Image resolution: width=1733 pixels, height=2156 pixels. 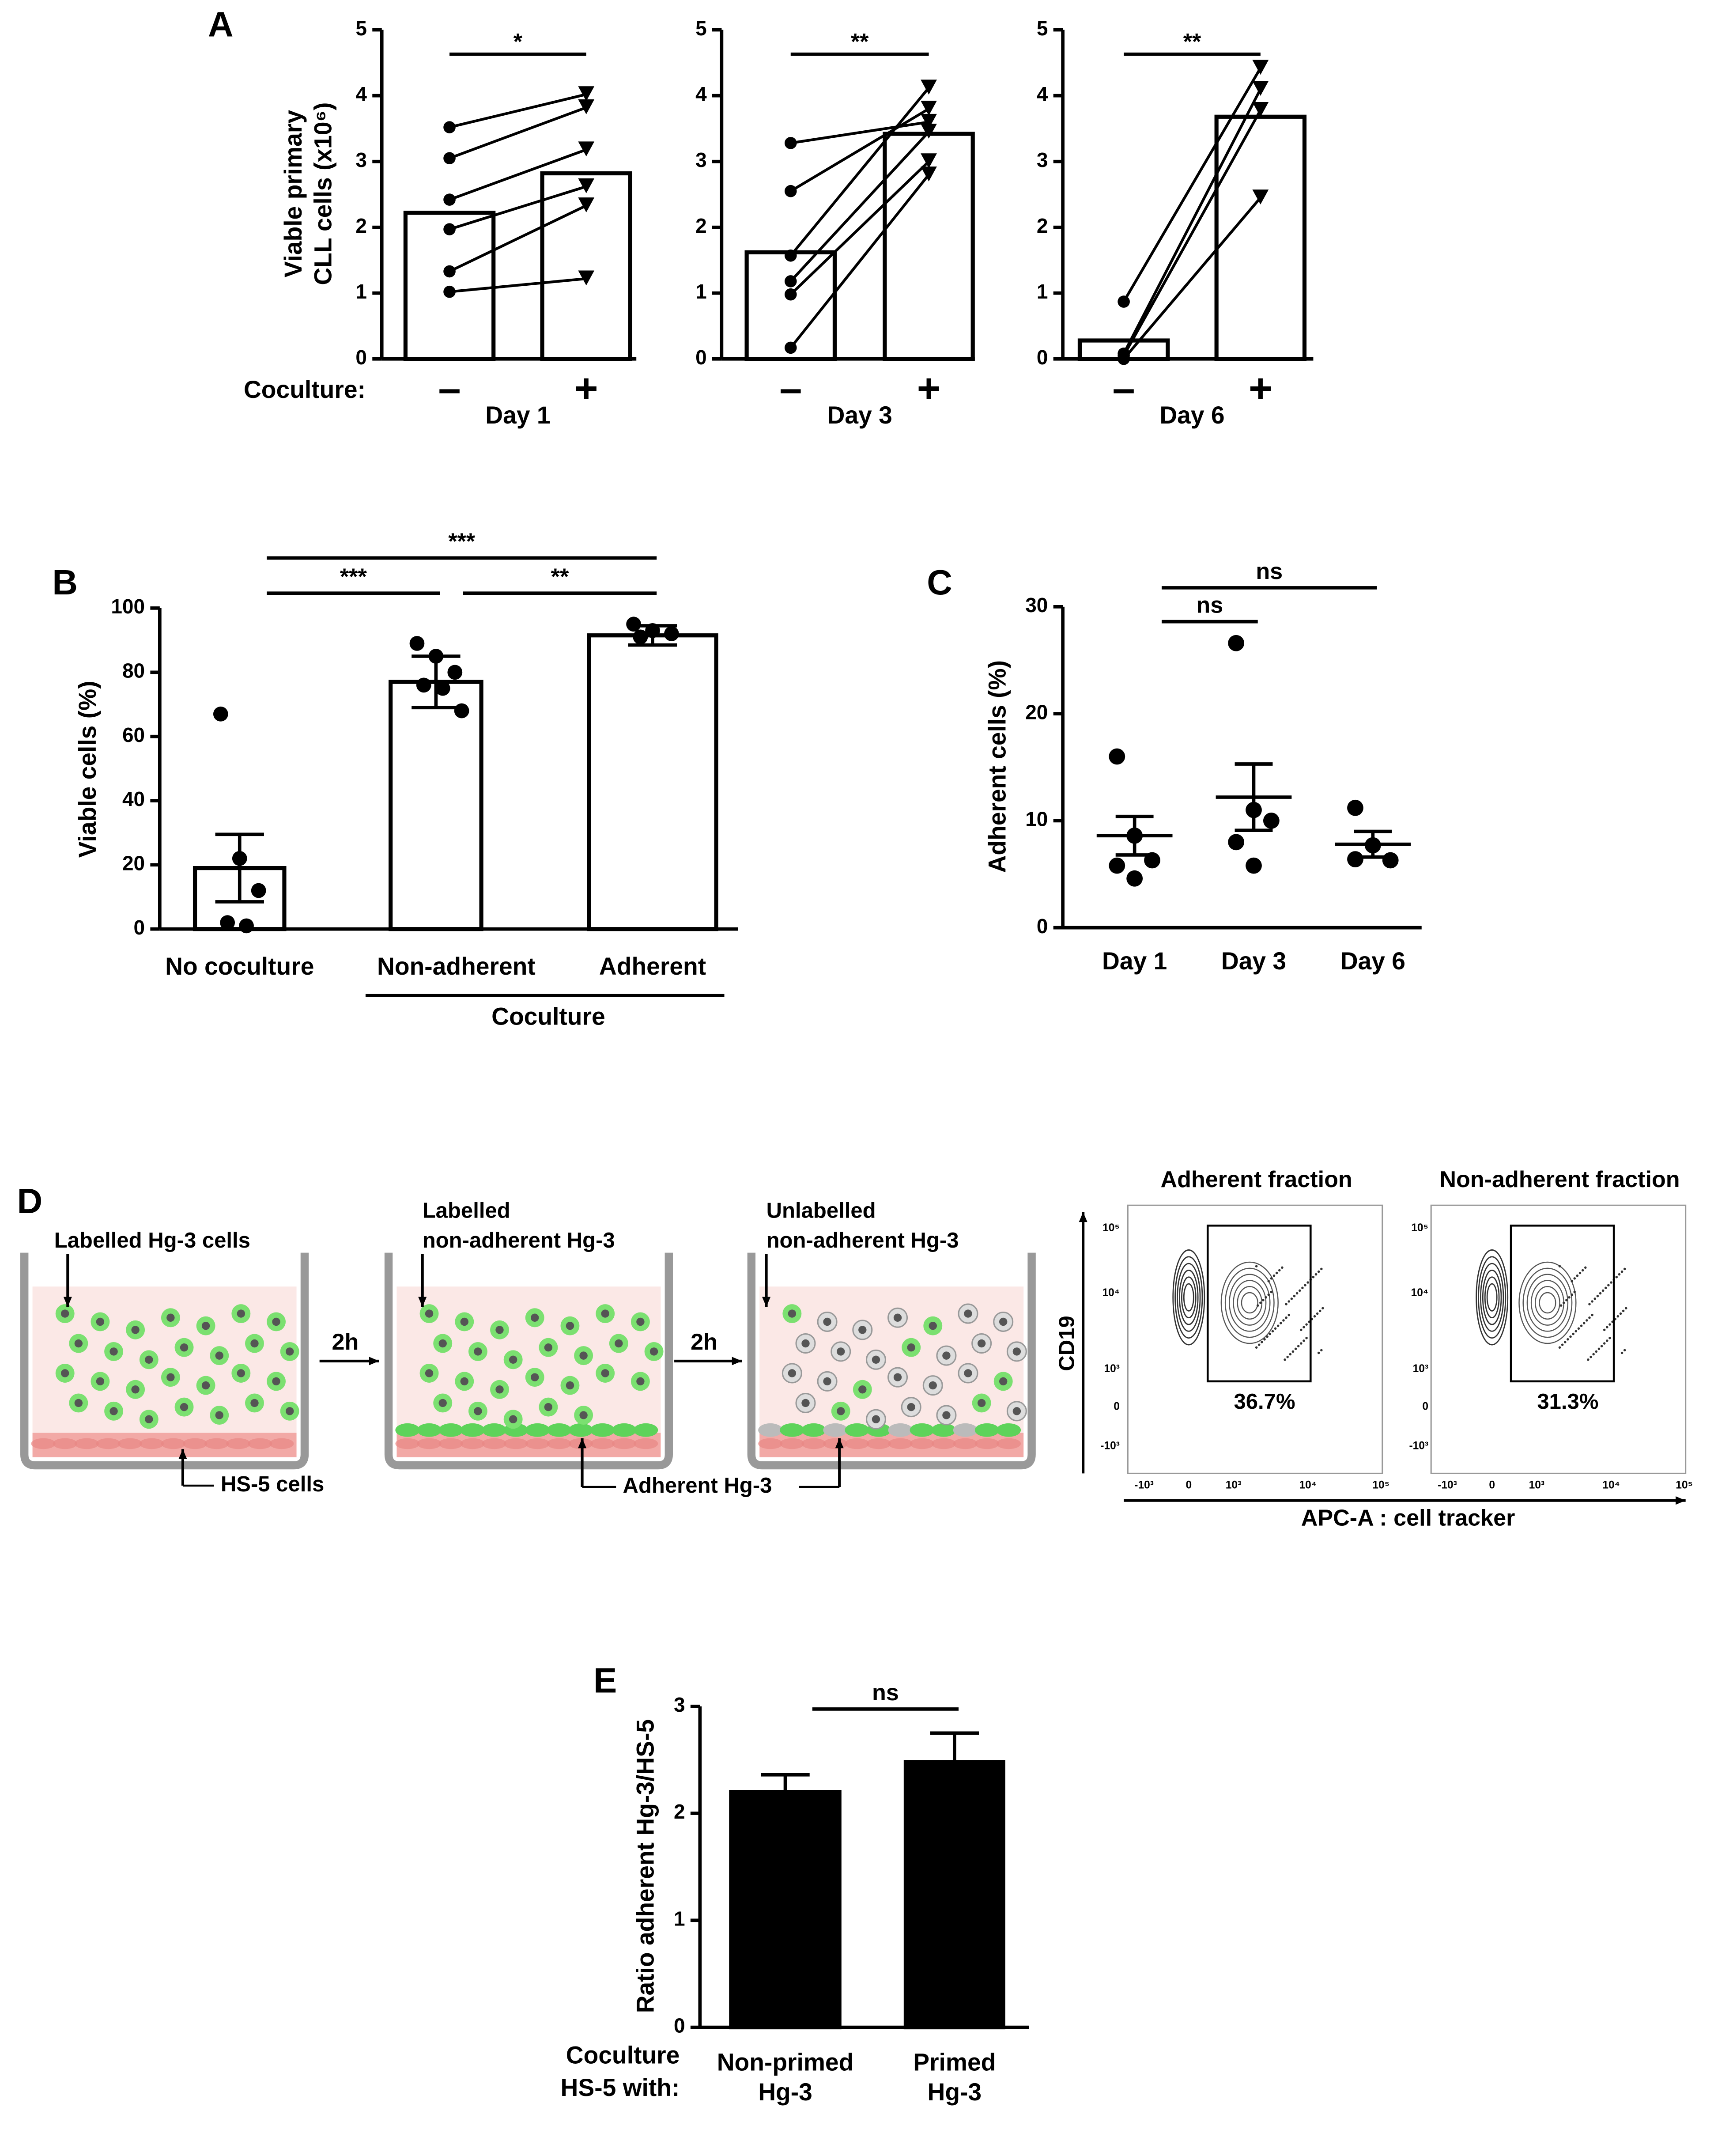 What do you see at coordinates (519, 1240) in the screenshot?
I see `diagram-label: non-adherent Hg-3` at bounding box center [519, 1240].